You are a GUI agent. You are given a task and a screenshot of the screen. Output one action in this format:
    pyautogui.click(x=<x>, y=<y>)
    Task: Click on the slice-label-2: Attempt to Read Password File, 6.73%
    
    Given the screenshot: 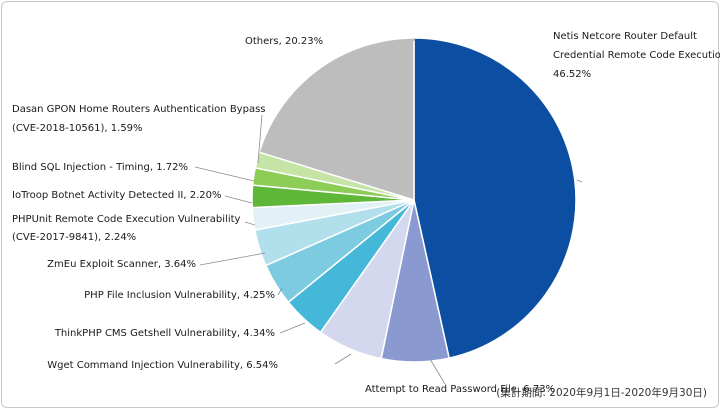 What is the action you would take?
    pyautogui.click(x=460, y=389)
    